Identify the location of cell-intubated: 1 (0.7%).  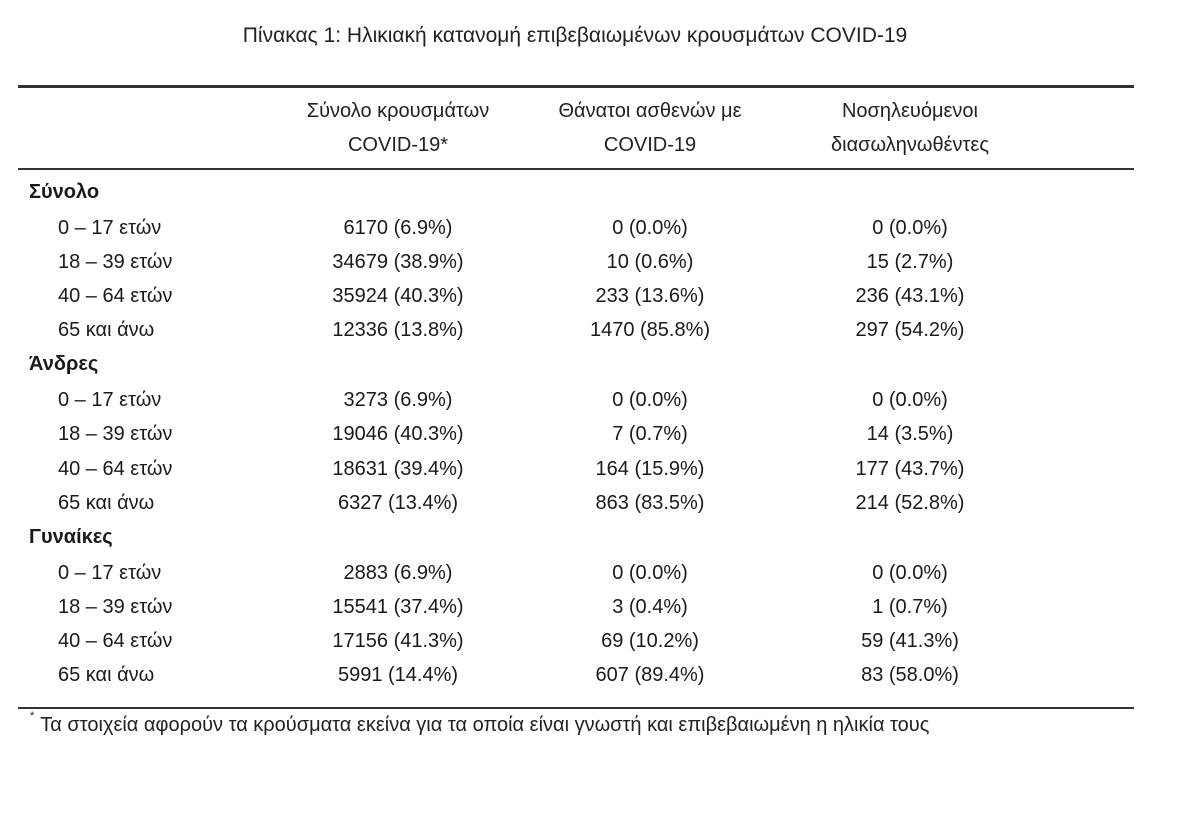
(910, 606).